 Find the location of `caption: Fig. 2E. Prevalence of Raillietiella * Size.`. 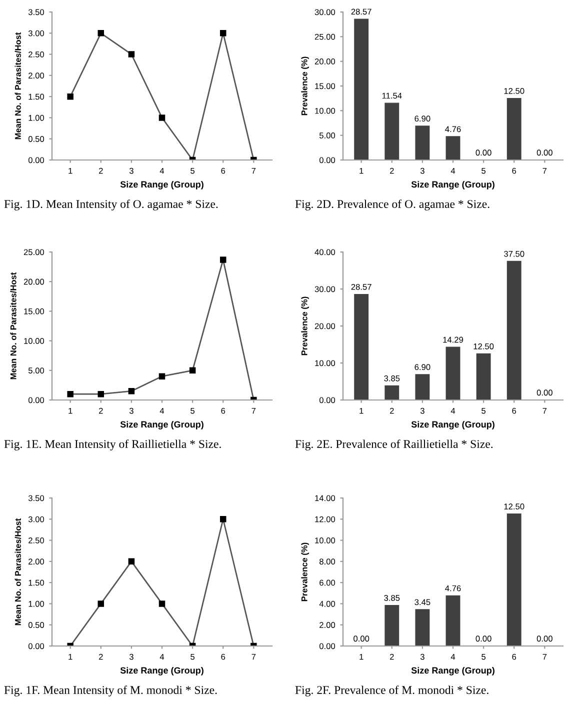

caption: Fig. 2E. Prevalence of Raillietiella * Size. is located at coordinates (394, 445).